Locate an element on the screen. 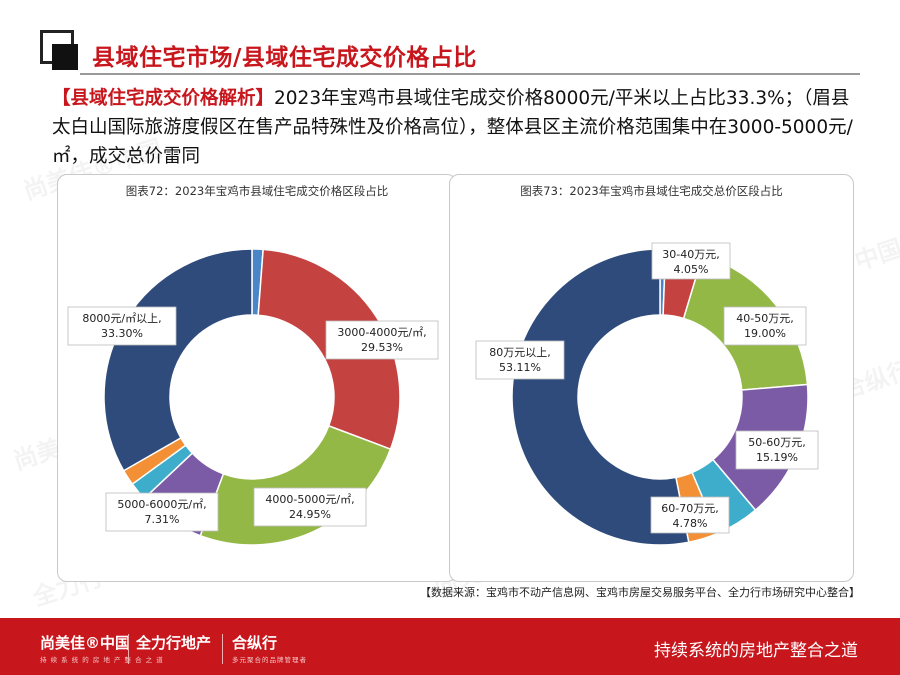 The height and width of the screenshot is (675, 900). data-label-text: 40-50万元, is located at coordinates (764, 318).